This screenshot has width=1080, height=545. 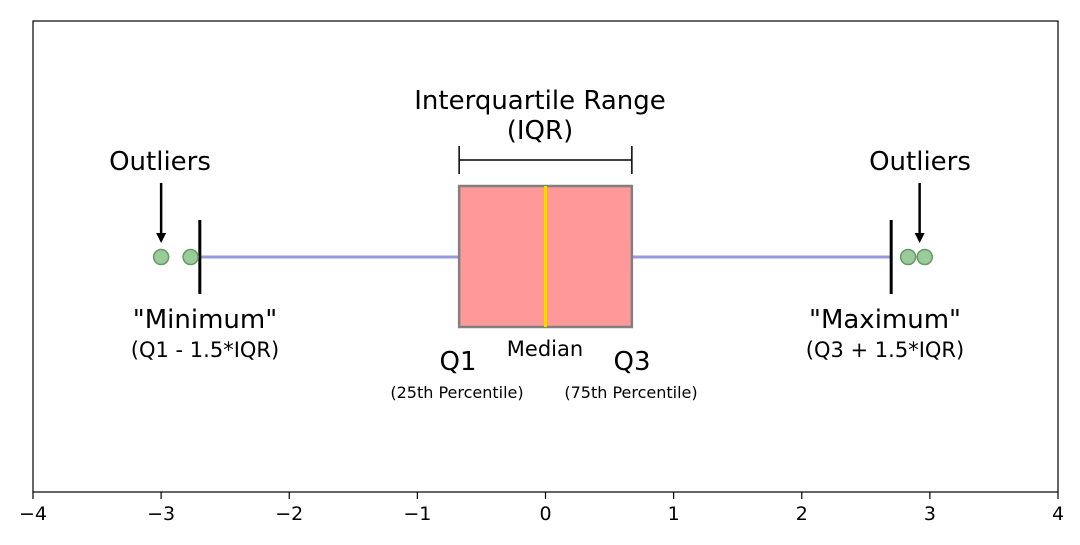 I want to click on x-tick-label: 2, so click(x=802, y=514).